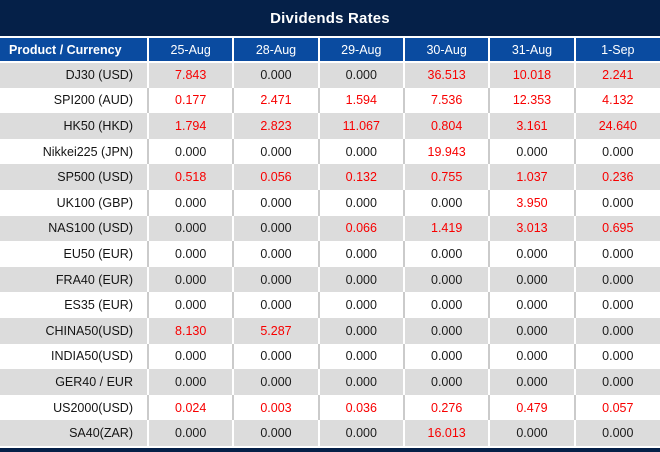  What do you see at coordinates (330, 446) in the screenshot?
I see `bottom-row-sliver` at bounding box center [330, 446].